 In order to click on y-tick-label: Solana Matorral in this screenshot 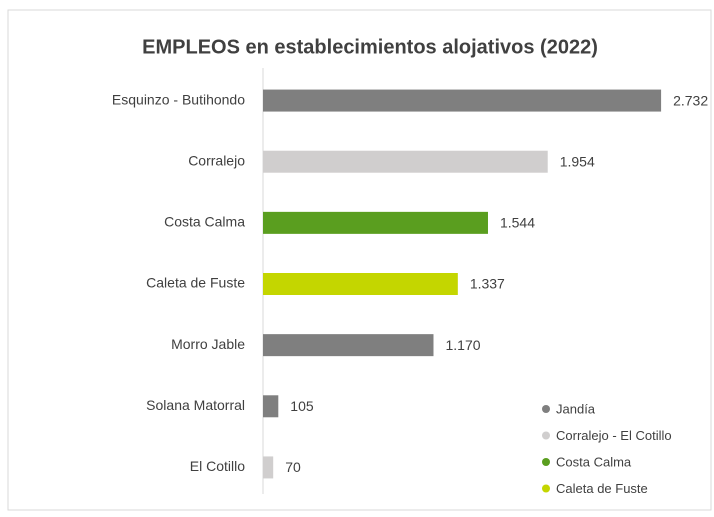, I will do `click(195, 405)`.